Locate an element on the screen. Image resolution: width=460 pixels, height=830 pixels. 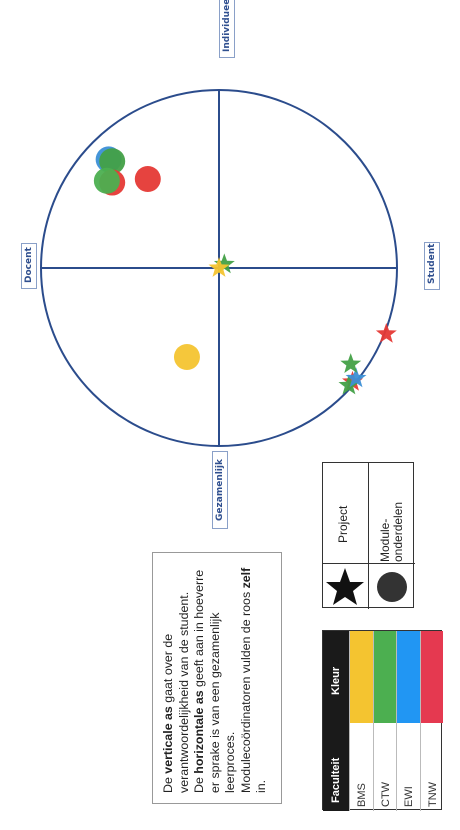
faculty-row-tnw: TNW is located at coordinates (432, 721).